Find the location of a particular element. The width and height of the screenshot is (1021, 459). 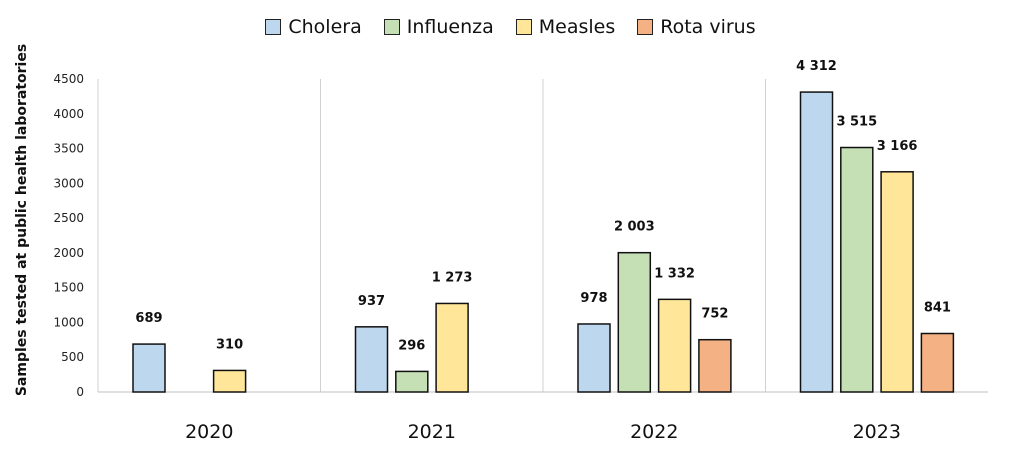

data-label: 752 is located at coordinates (714, 314).